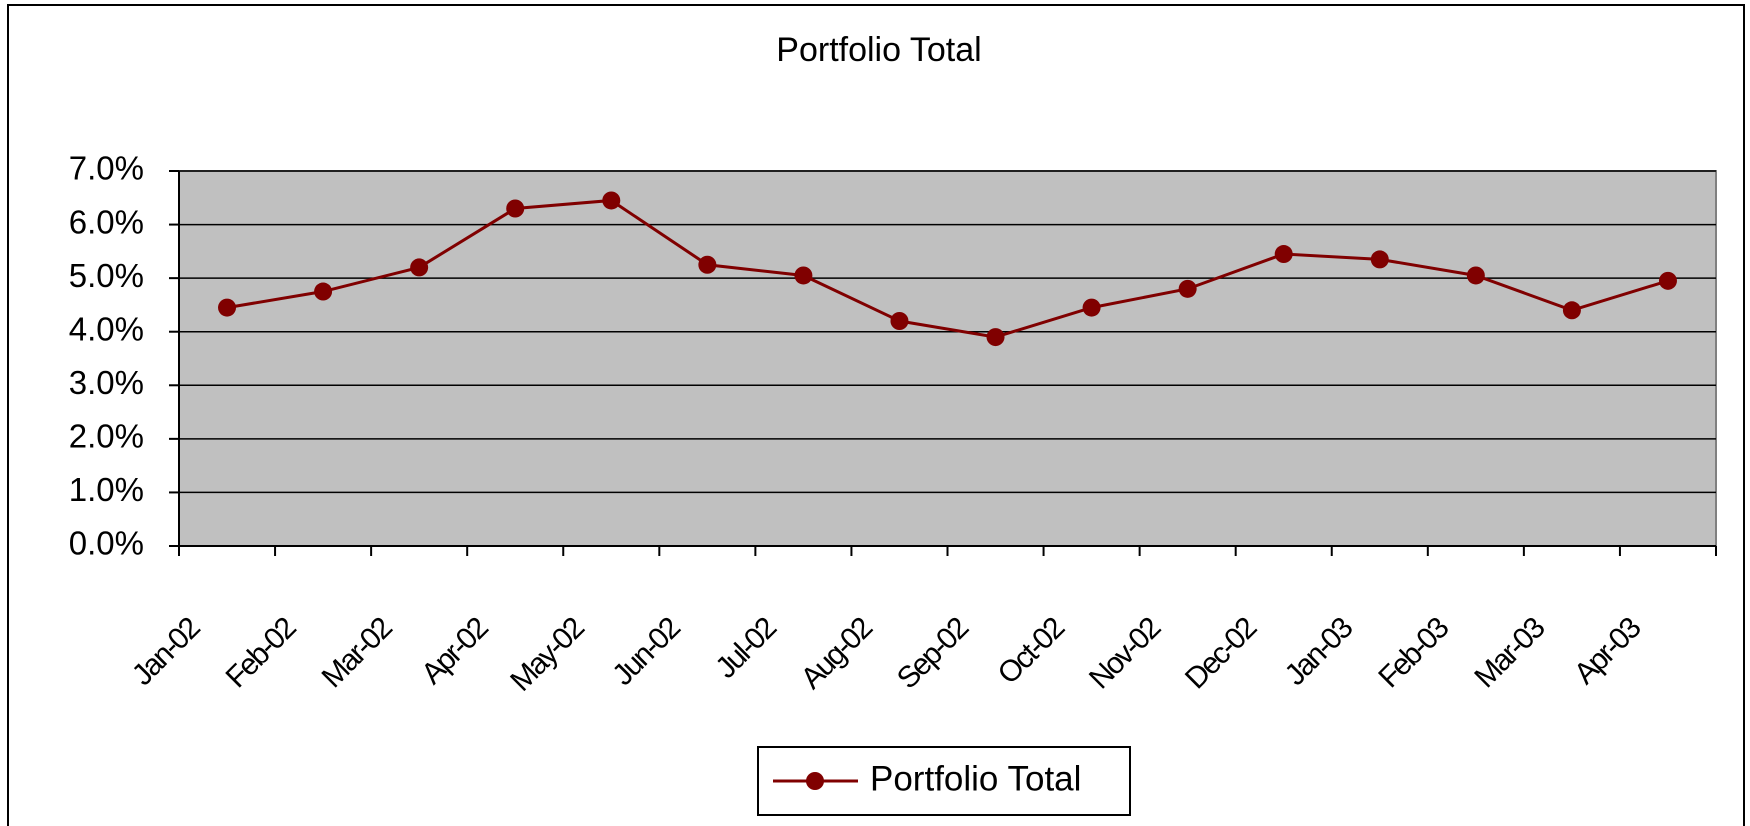  I want to click on y-tick-label: 5.0%, so click(106, 275).